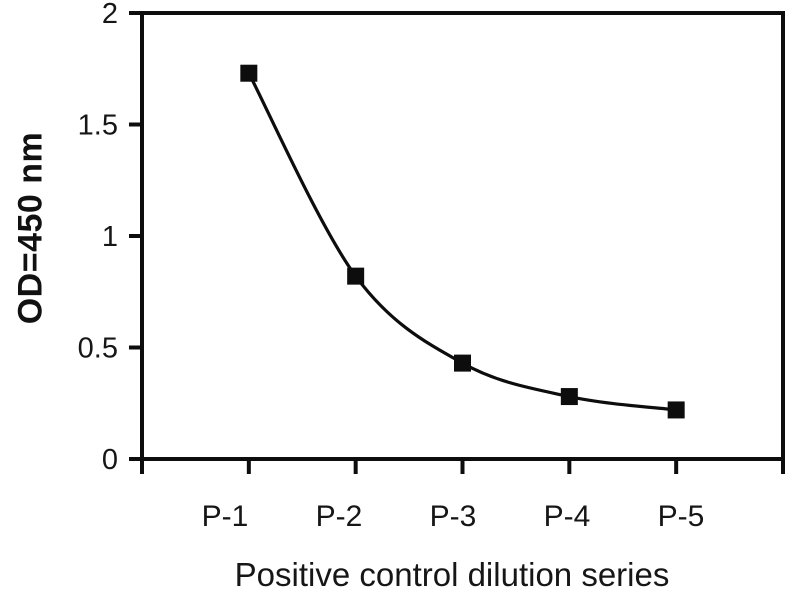 This screenshot has width=800, height=600. I want to click on y-tick-label: 0.5, so click(98, 349).